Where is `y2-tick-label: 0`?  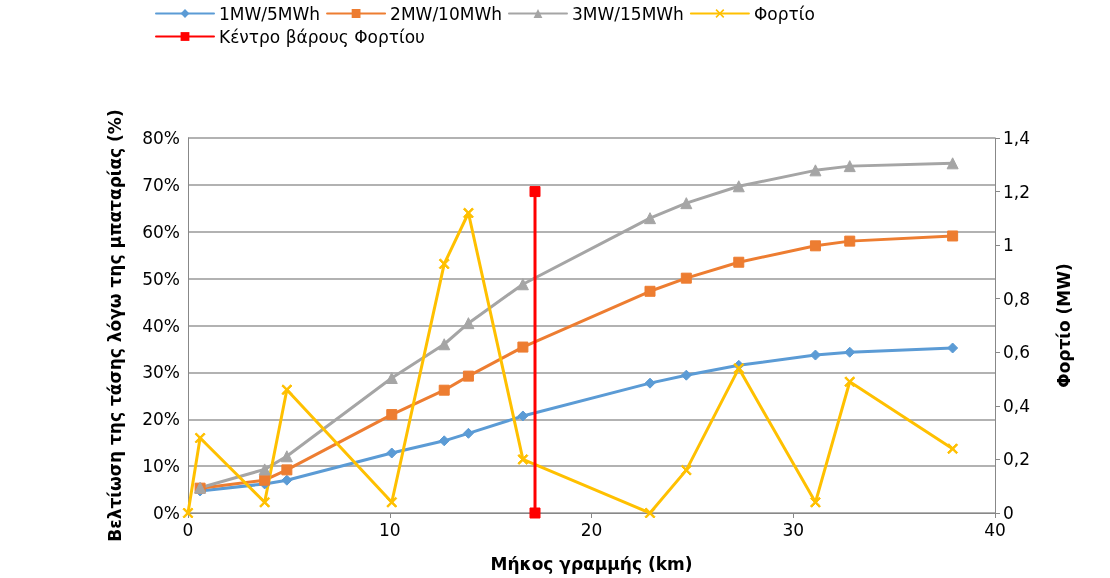
y2-tick-label: 0 is located at coordinates (1008, 513).